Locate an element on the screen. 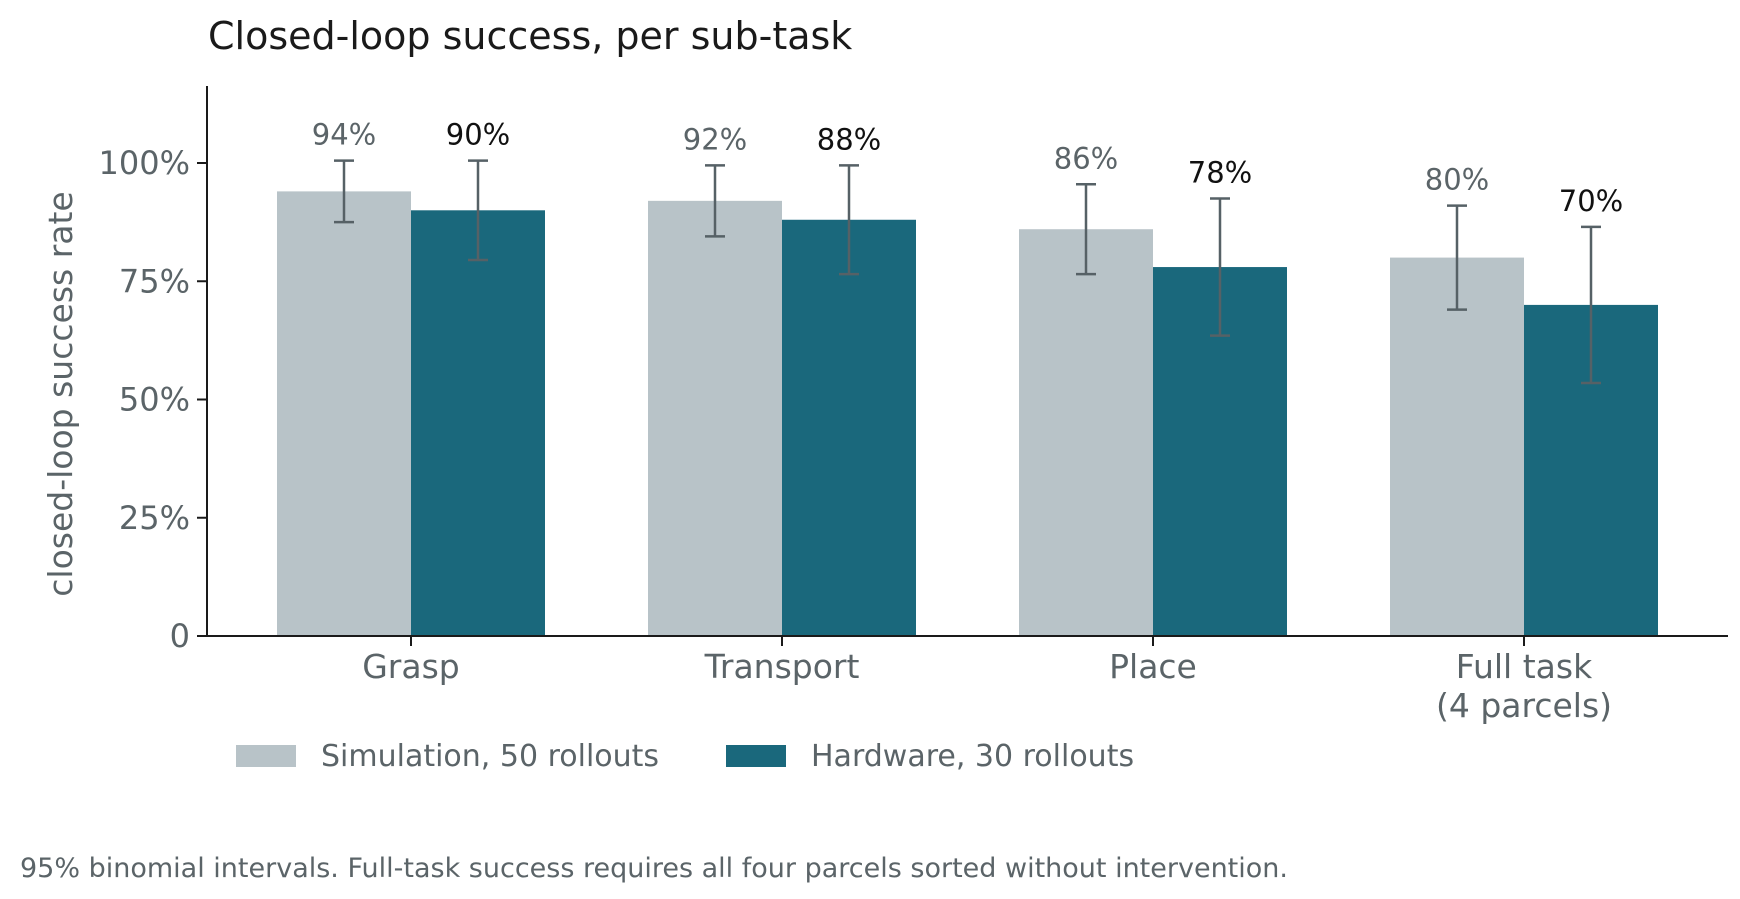 The image size is (1740, 899). x-tick-label: Transport is located at coordinates (782, 666).